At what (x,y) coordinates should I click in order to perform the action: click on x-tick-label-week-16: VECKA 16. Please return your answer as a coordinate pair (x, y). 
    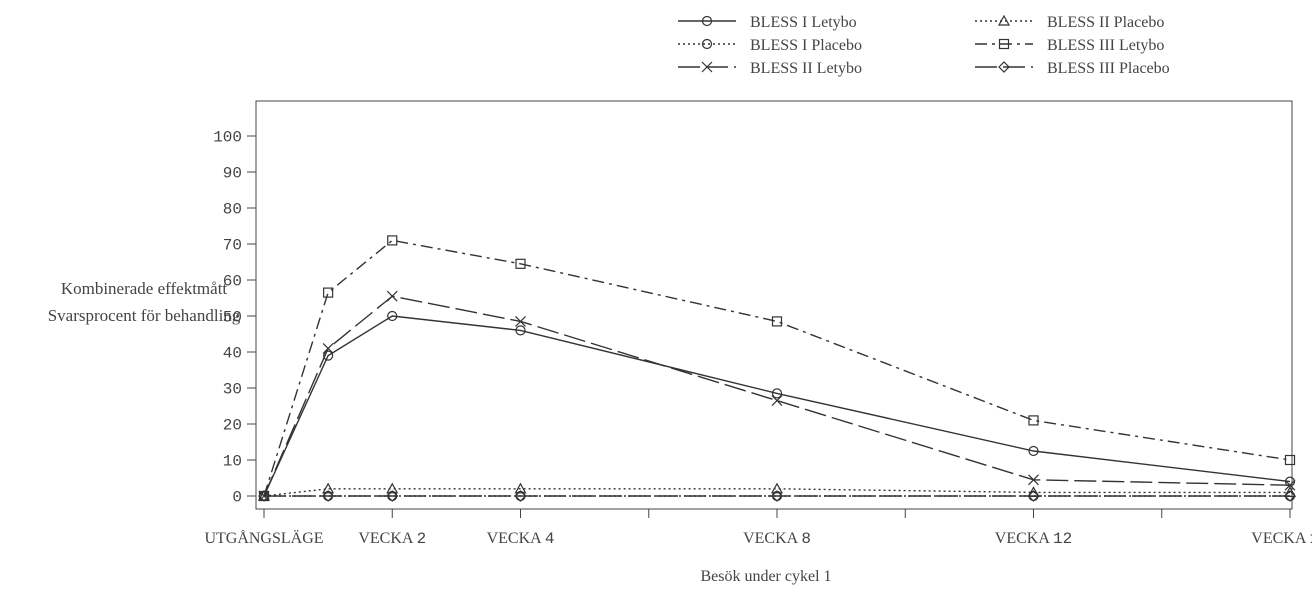
    Looking at the image, I should click on (1281, 539).